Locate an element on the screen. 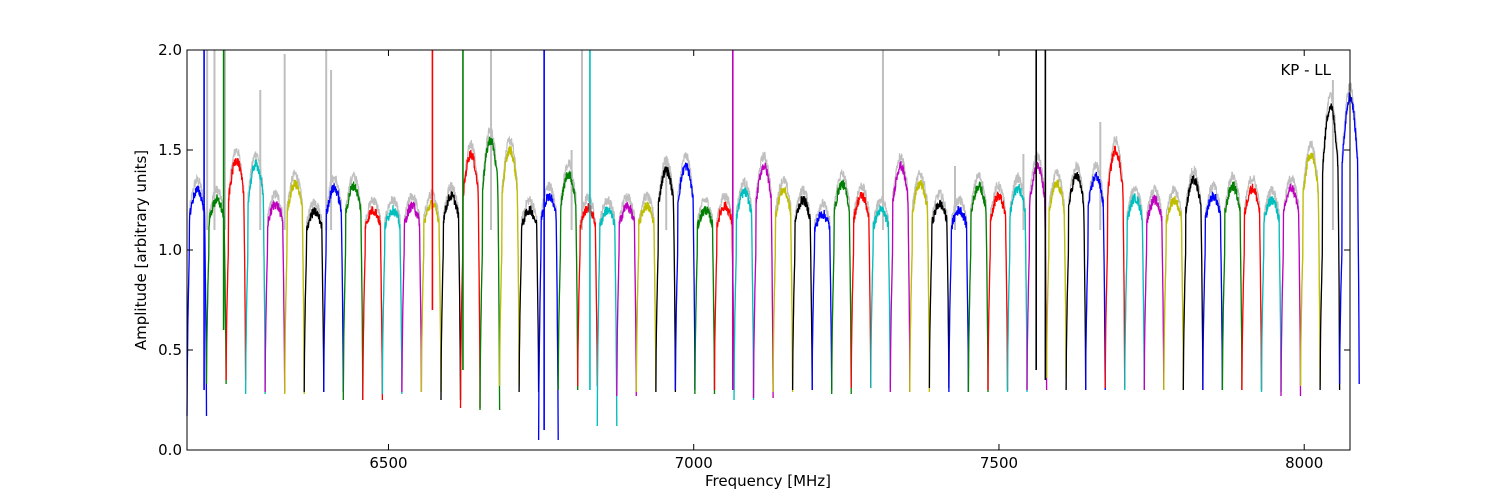  y-axis-label: Amplitude [arbitrary units] is located at coordinates (141, 250).